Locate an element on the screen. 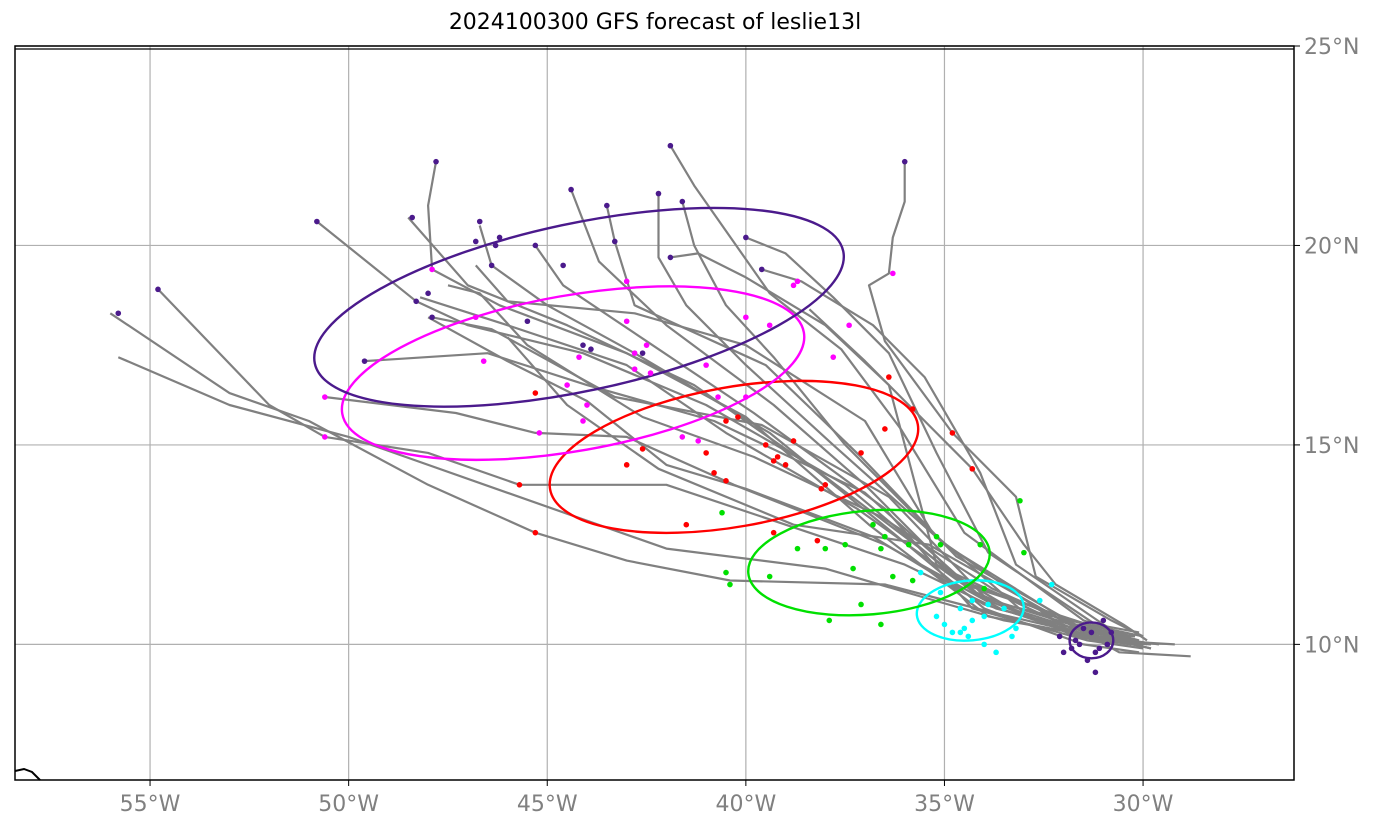 This screenshot has height=830, width=1382. x-tick-label-2: 45°W is located at coordinates (547, 804).